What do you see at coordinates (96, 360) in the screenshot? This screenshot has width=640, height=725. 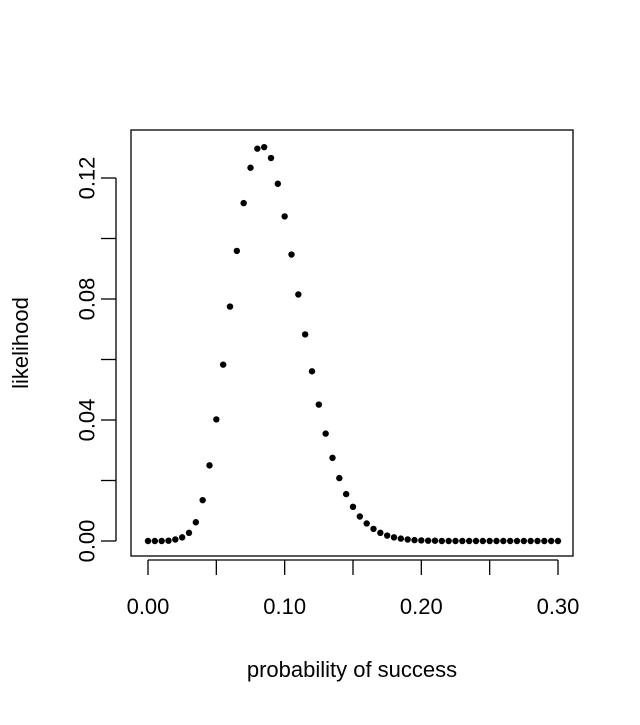 I see `y-axis: 0.00 0.04 0.08 0.12` at bounding box center [96, 360].